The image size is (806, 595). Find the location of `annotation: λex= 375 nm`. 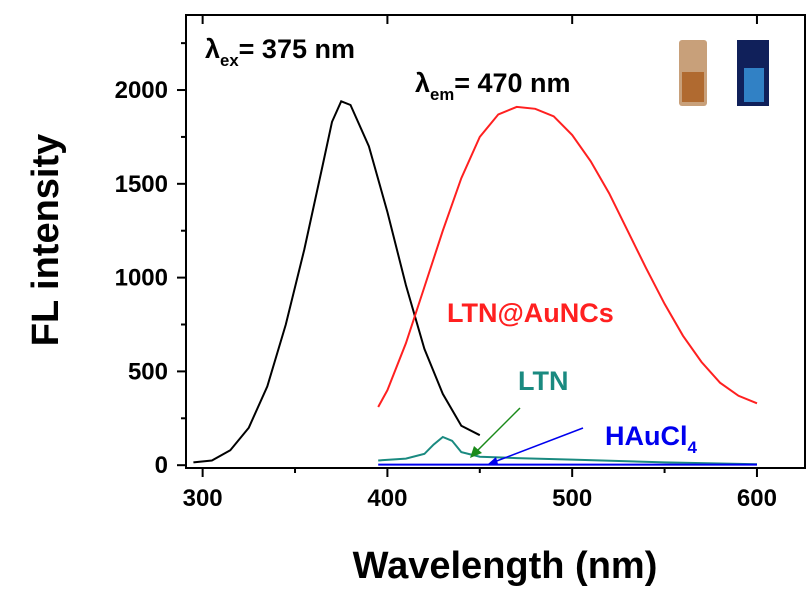

annotation: λex= 375 nm is located at coordinates (280, 52).